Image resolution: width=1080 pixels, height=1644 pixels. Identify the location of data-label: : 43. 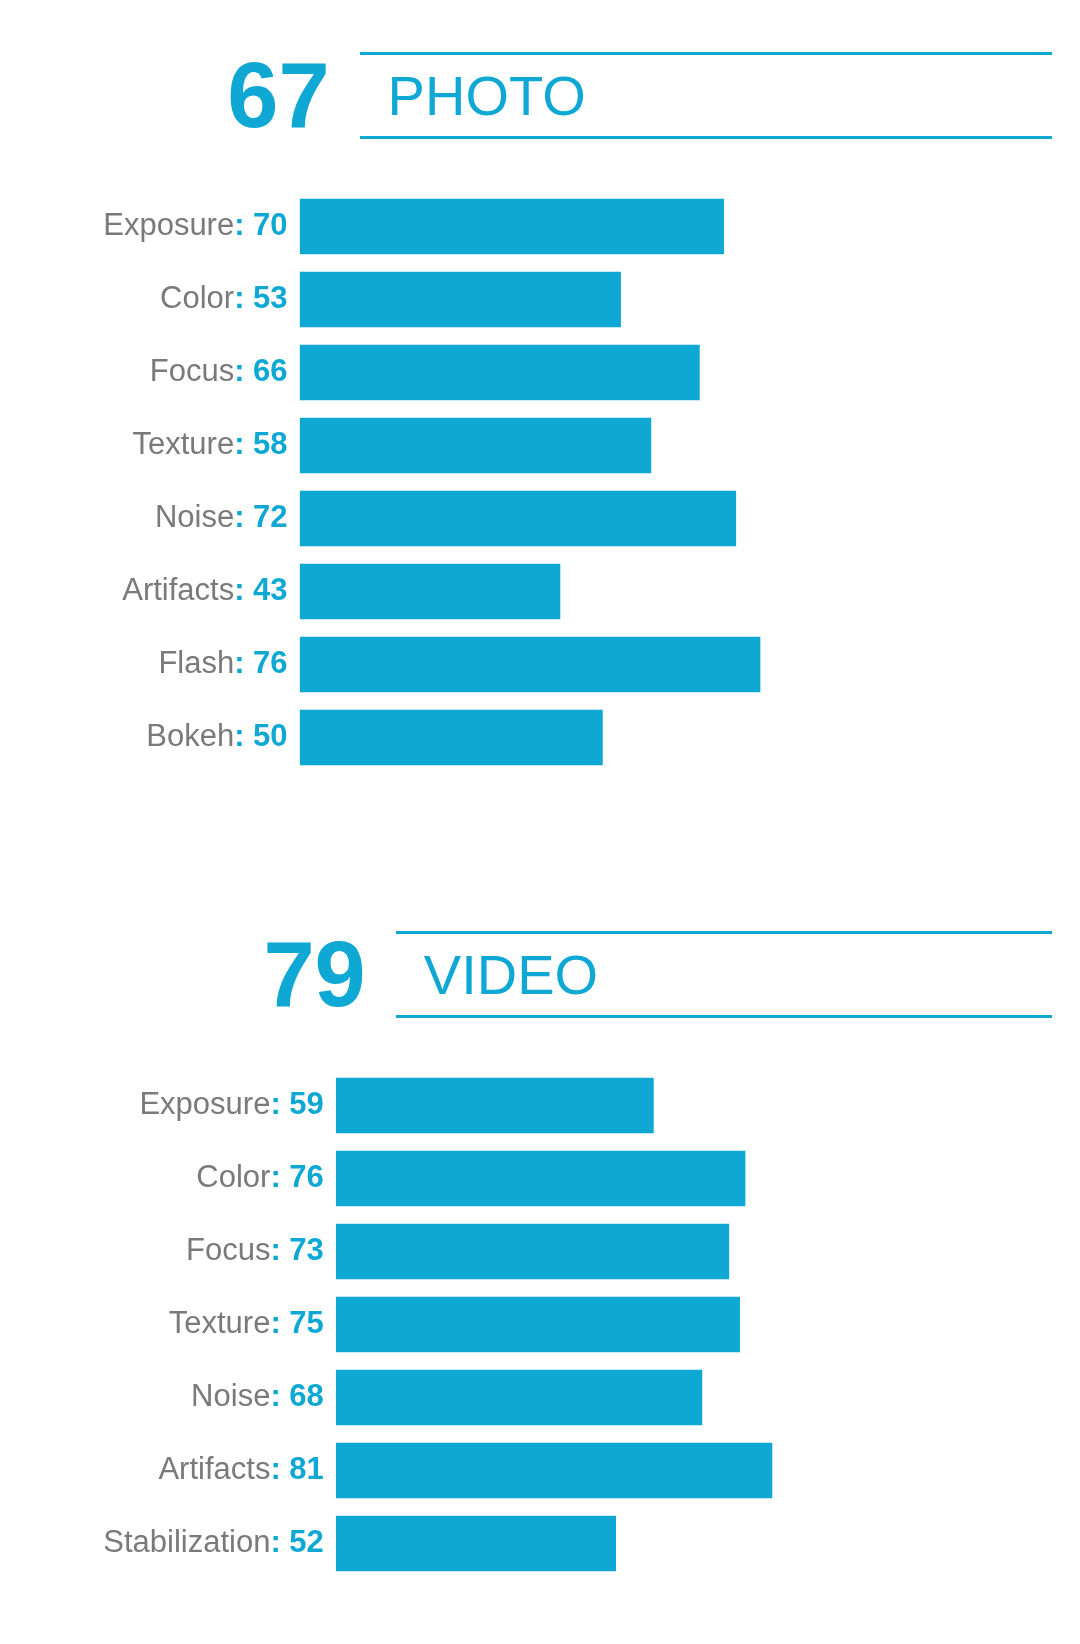
(261, 590).